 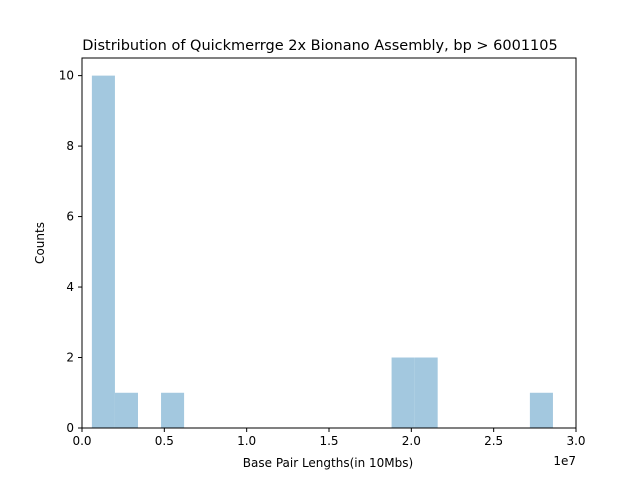 I want to click on y-tick-label: 2, so click(x=70, y=358).